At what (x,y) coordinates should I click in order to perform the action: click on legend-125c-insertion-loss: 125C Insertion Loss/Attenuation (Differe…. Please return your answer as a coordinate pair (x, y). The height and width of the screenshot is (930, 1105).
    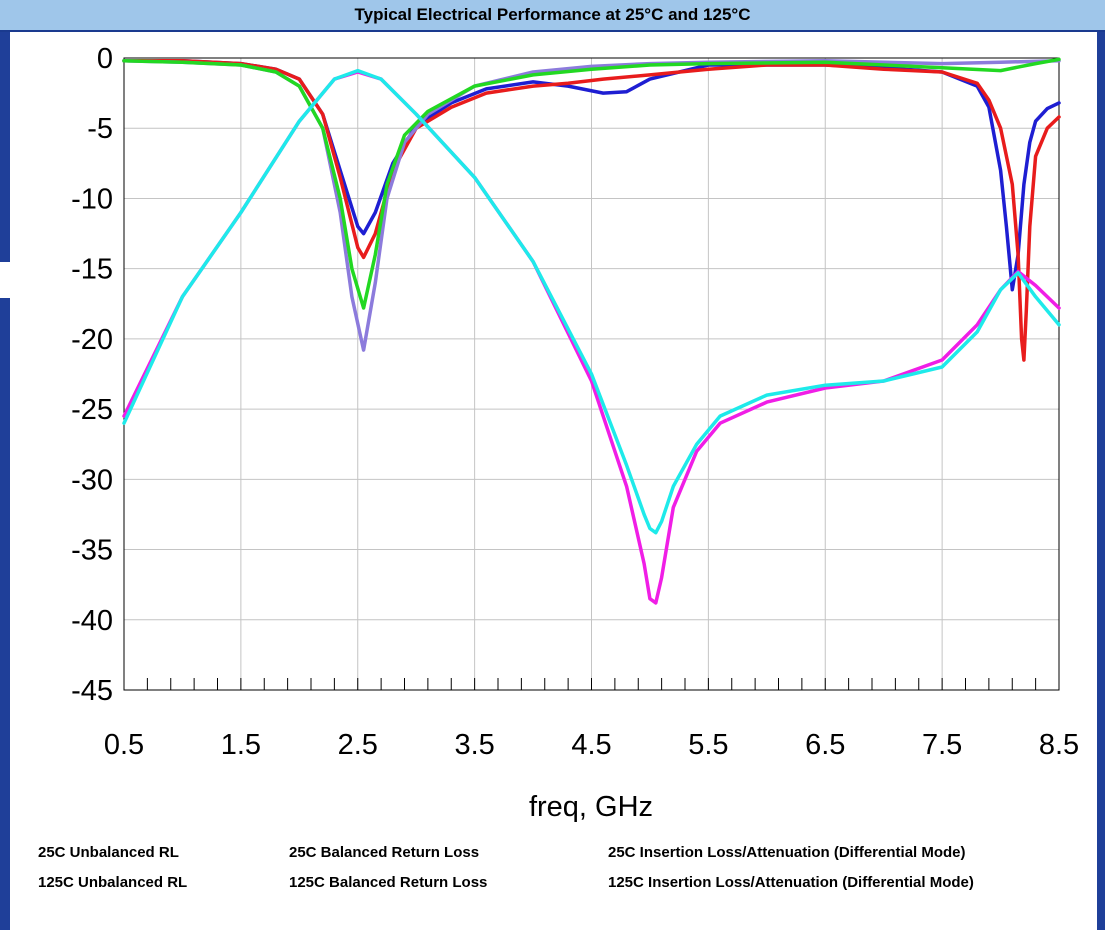
    Looking at the image, I should click on (791, 882).